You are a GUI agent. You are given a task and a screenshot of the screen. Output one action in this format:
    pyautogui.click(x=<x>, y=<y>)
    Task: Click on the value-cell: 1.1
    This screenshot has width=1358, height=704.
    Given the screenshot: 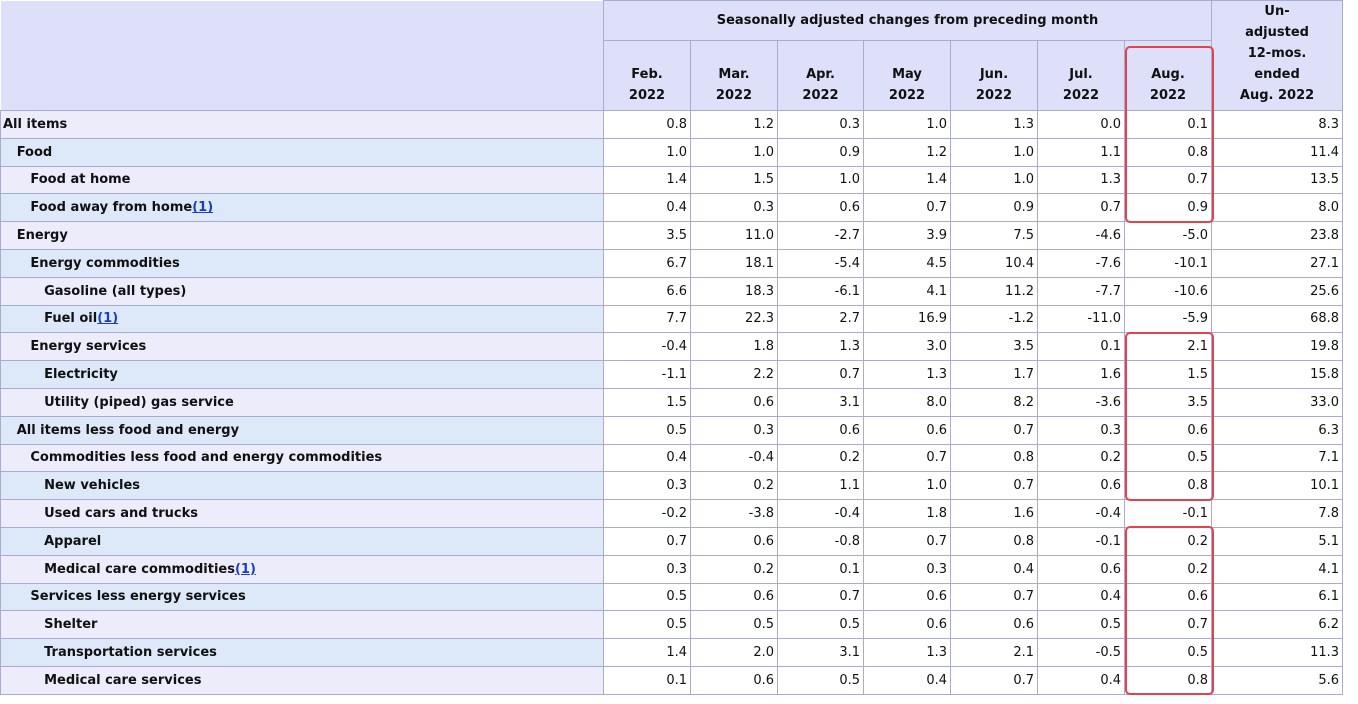 What is the action you would take?
    pyautogui.click(x=820, y=486)
    